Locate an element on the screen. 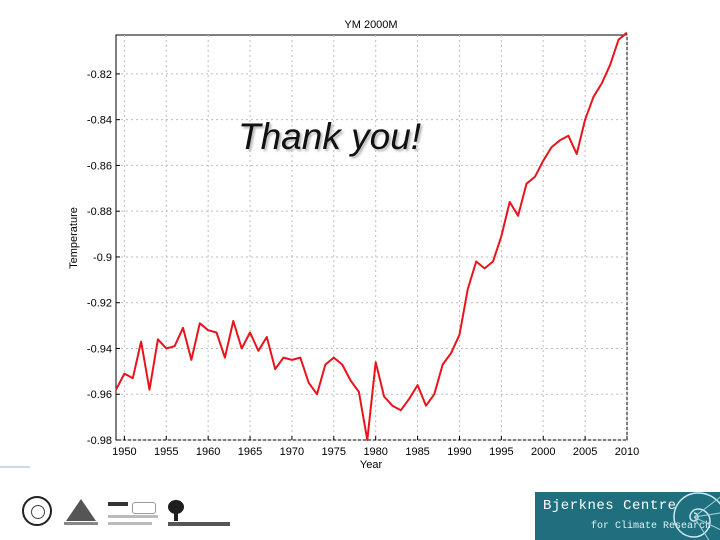  nansen-center-logo is located at coordinates (134, 515).